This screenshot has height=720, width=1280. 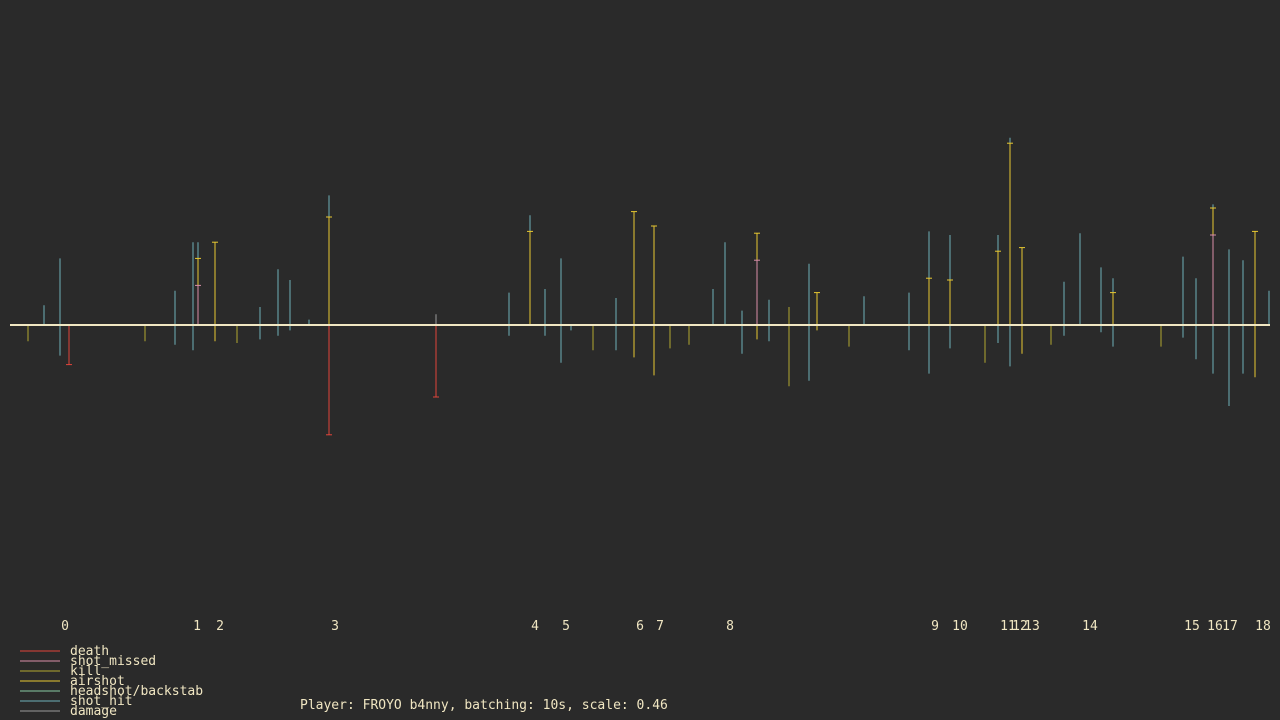 What do you see at coordinates (101, 701) in the screenshot?
I see `legend-label: shot_hit` at bounding box center [101, 701].